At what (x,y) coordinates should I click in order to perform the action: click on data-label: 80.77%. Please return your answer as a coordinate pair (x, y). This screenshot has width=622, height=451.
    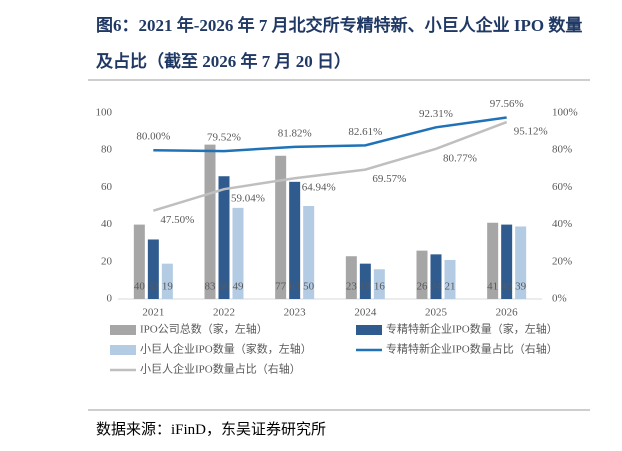
    Looking at the image, I should click on (460, 158).